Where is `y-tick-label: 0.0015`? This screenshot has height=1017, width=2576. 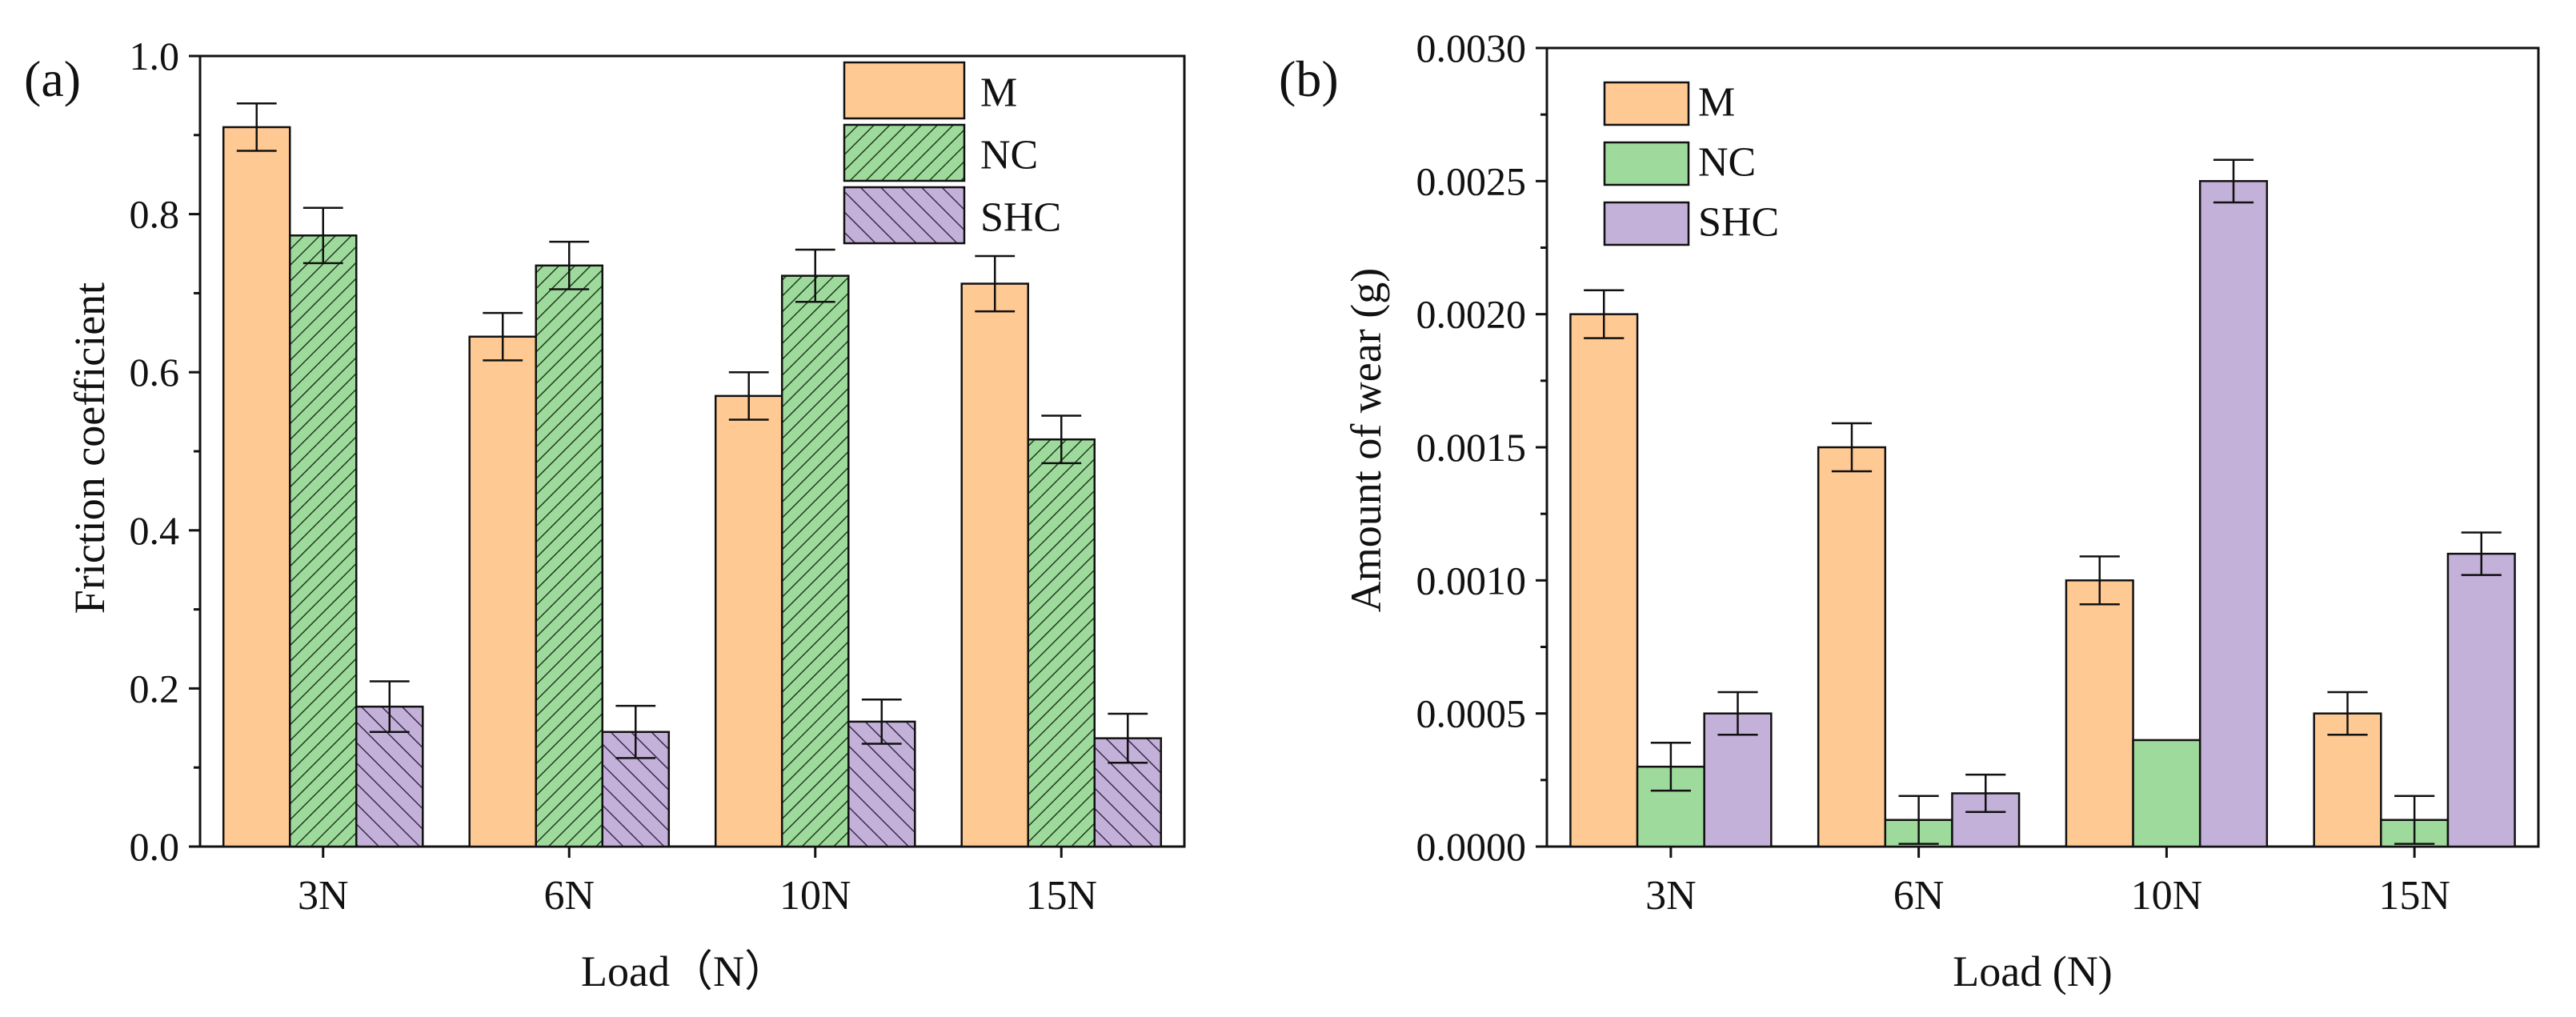 y-tick-label: 0.0015 is located at coordinates (1471, 447).